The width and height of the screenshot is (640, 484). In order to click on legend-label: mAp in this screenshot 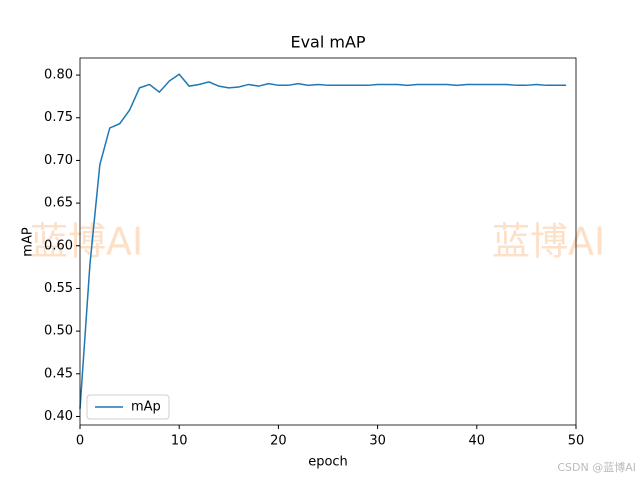, I will do `click(146, 407)`.